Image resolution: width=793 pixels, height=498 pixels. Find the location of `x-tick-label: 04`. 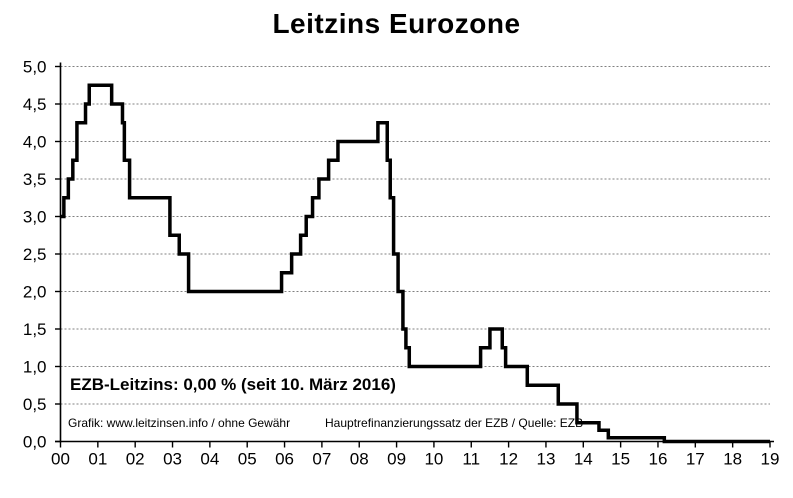

x-tick-label: 04 is located at coordinates (209, 459).